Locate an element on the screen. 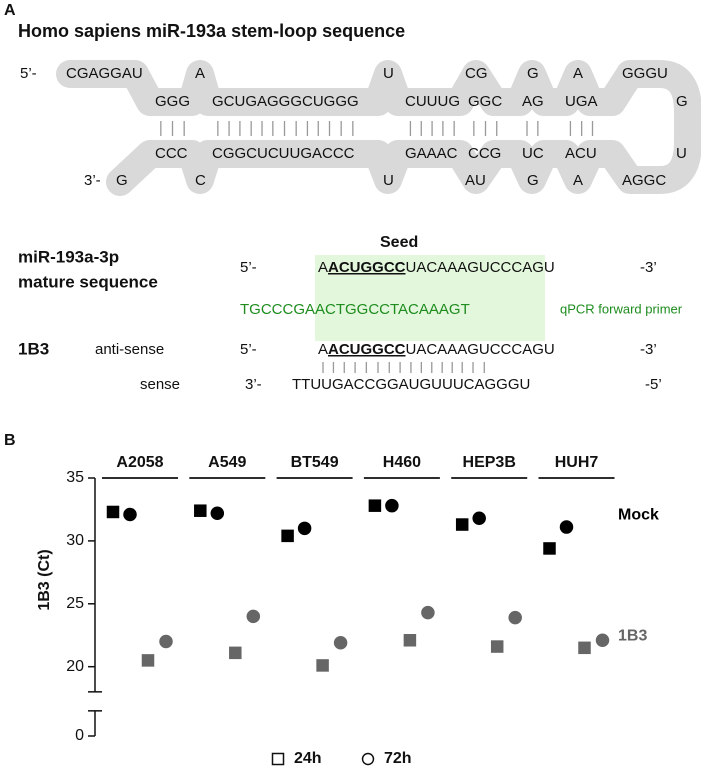 The height and width of the screenshot is (770, 701). strand-label: anti-sense is located at coordinates (129, 349).